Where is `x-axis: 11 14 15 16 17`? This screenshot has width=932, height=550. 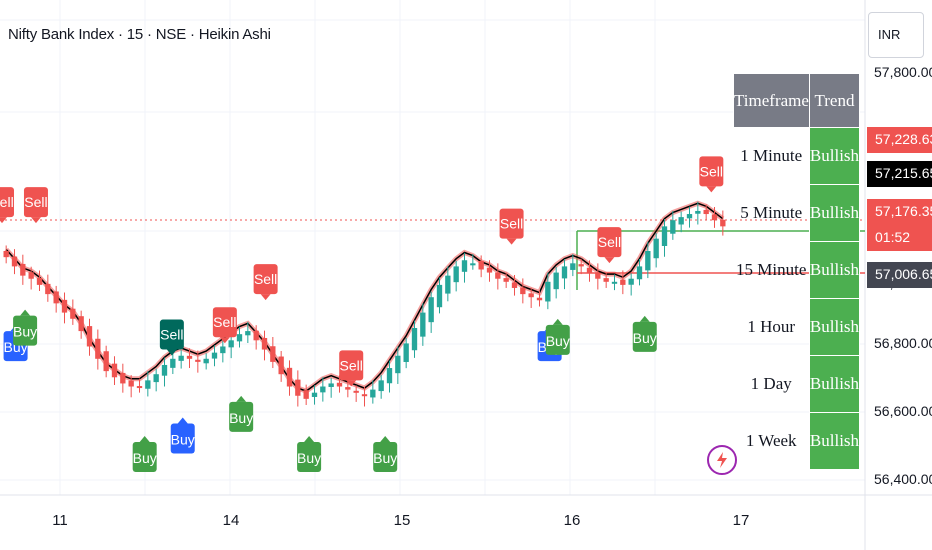
x-axis: 11 14 15 16 17 is located at coordinates (400, 520).